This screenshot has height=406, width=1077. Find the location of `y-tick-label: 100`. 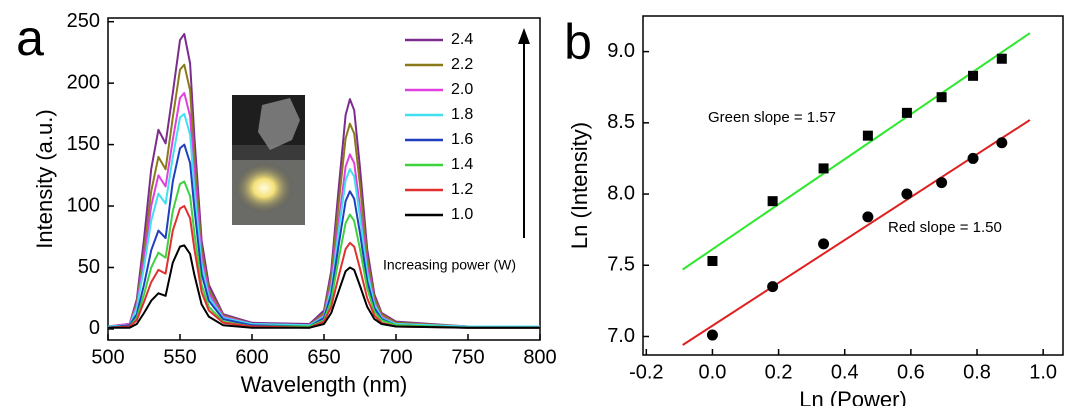

y-tick-label: 100 is located at coordinates (83, 205).